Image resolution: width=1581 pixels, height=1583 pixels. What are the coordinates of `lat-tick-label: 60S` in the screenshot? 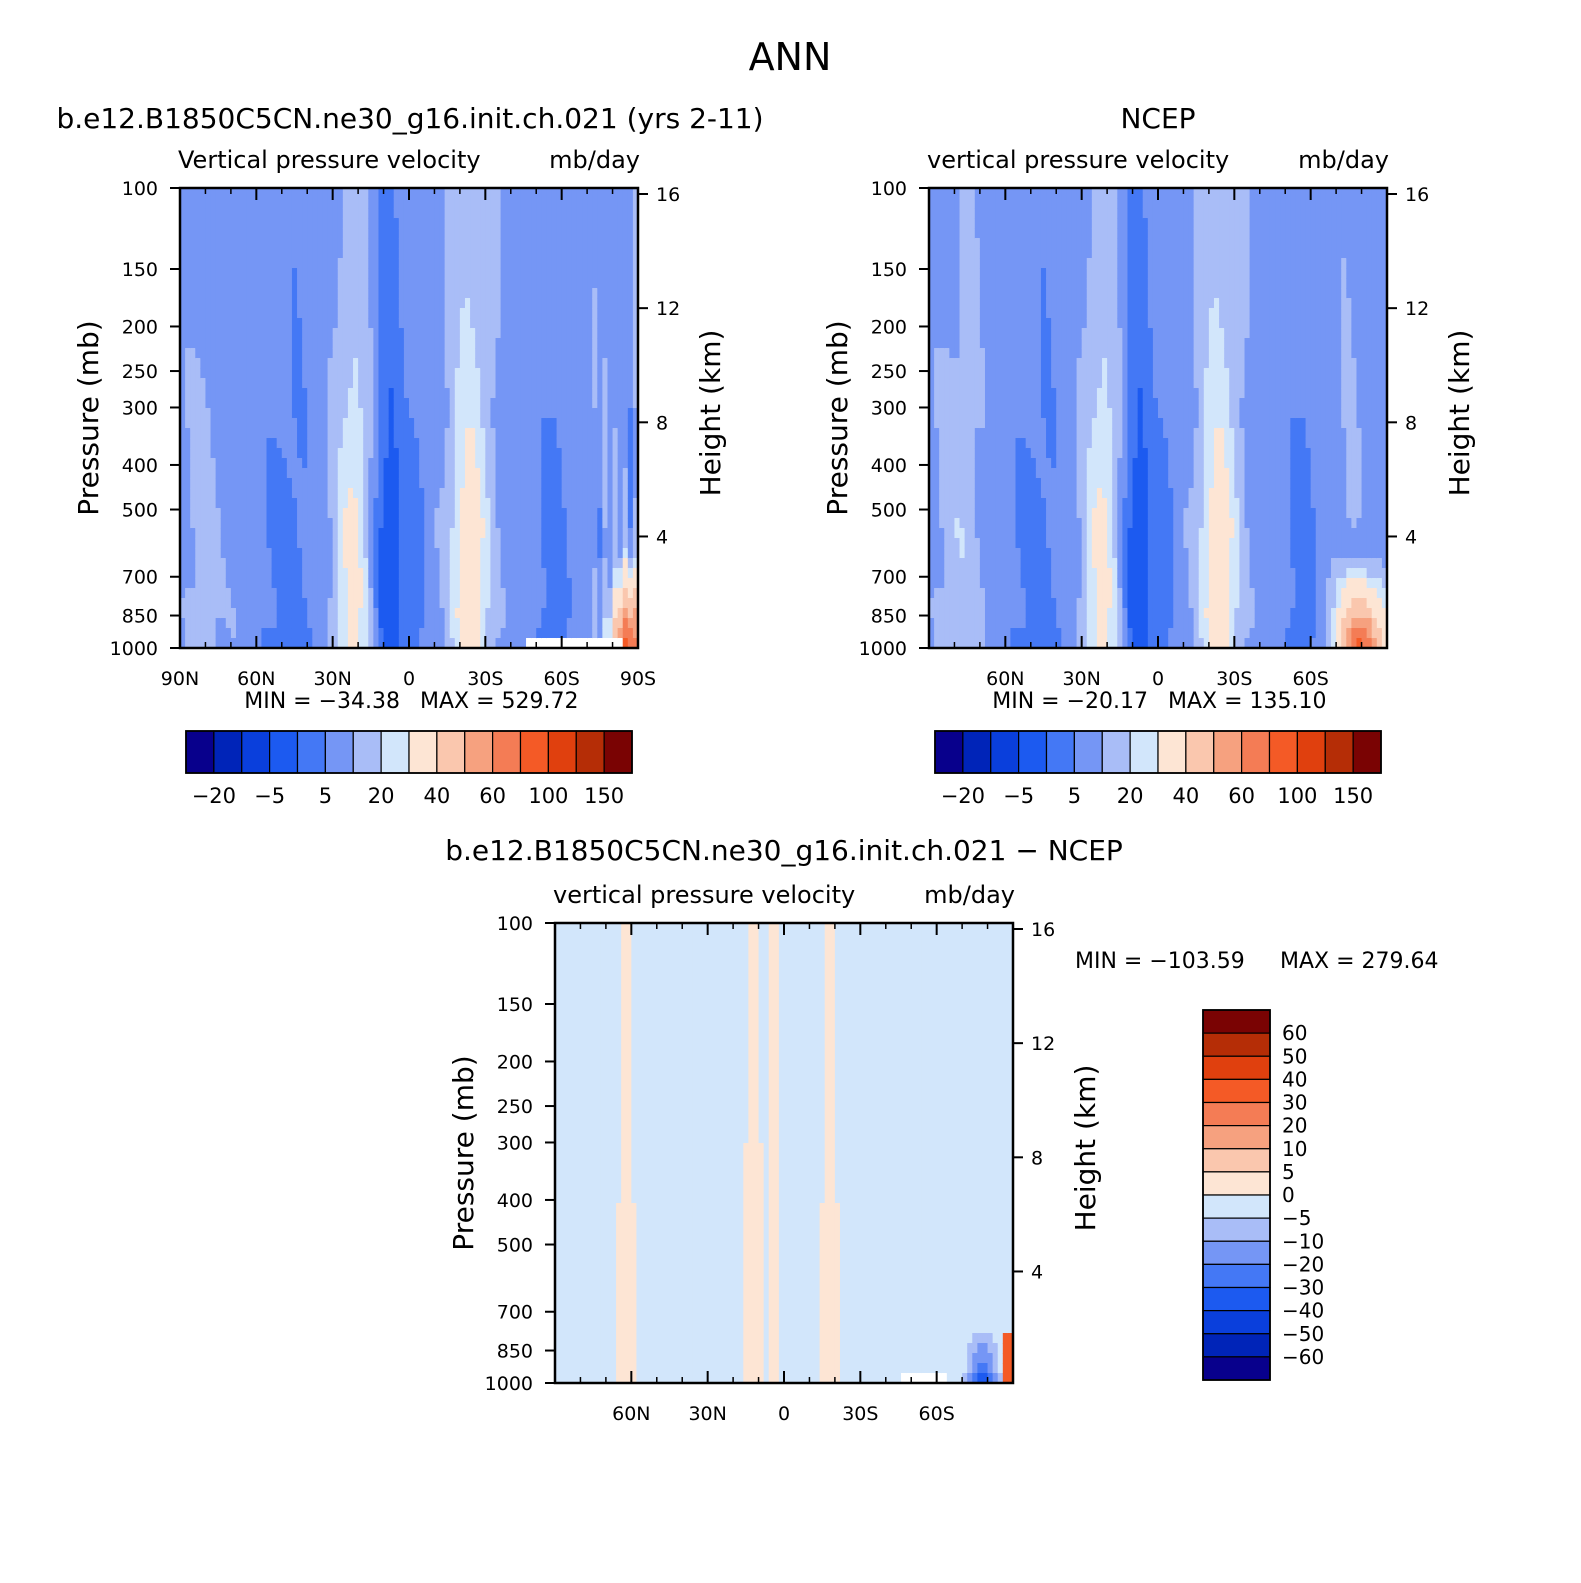 It's located at (562, 679).